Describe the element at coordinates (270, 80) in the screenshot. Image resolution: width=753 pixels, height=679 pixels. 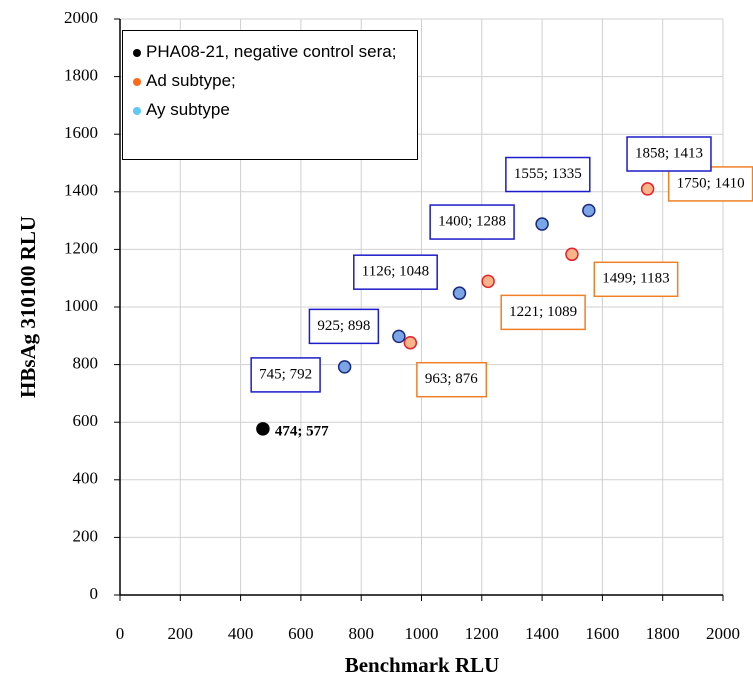
I see `legend-entry: Ad subtype;` at that location.